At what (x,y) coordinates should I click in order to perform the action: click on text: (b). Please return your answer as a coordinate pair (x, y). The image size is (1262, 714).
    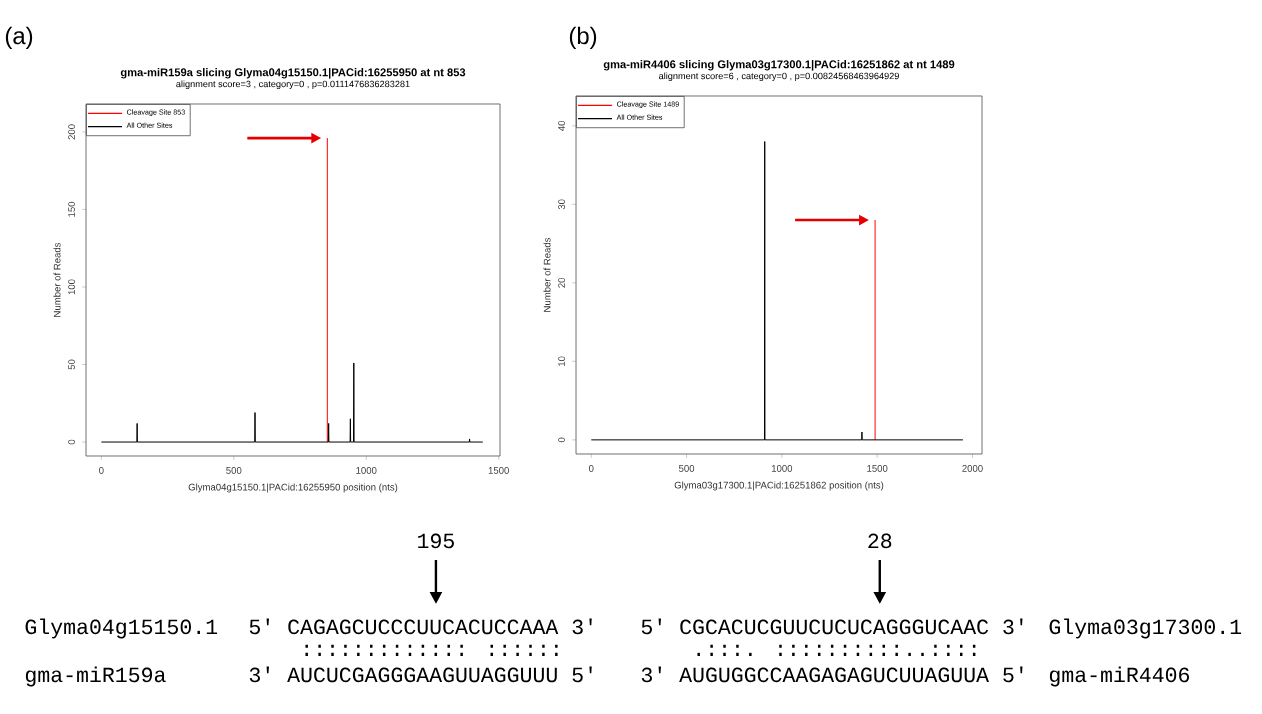
    Looking at the image, I should click on (583, 37).